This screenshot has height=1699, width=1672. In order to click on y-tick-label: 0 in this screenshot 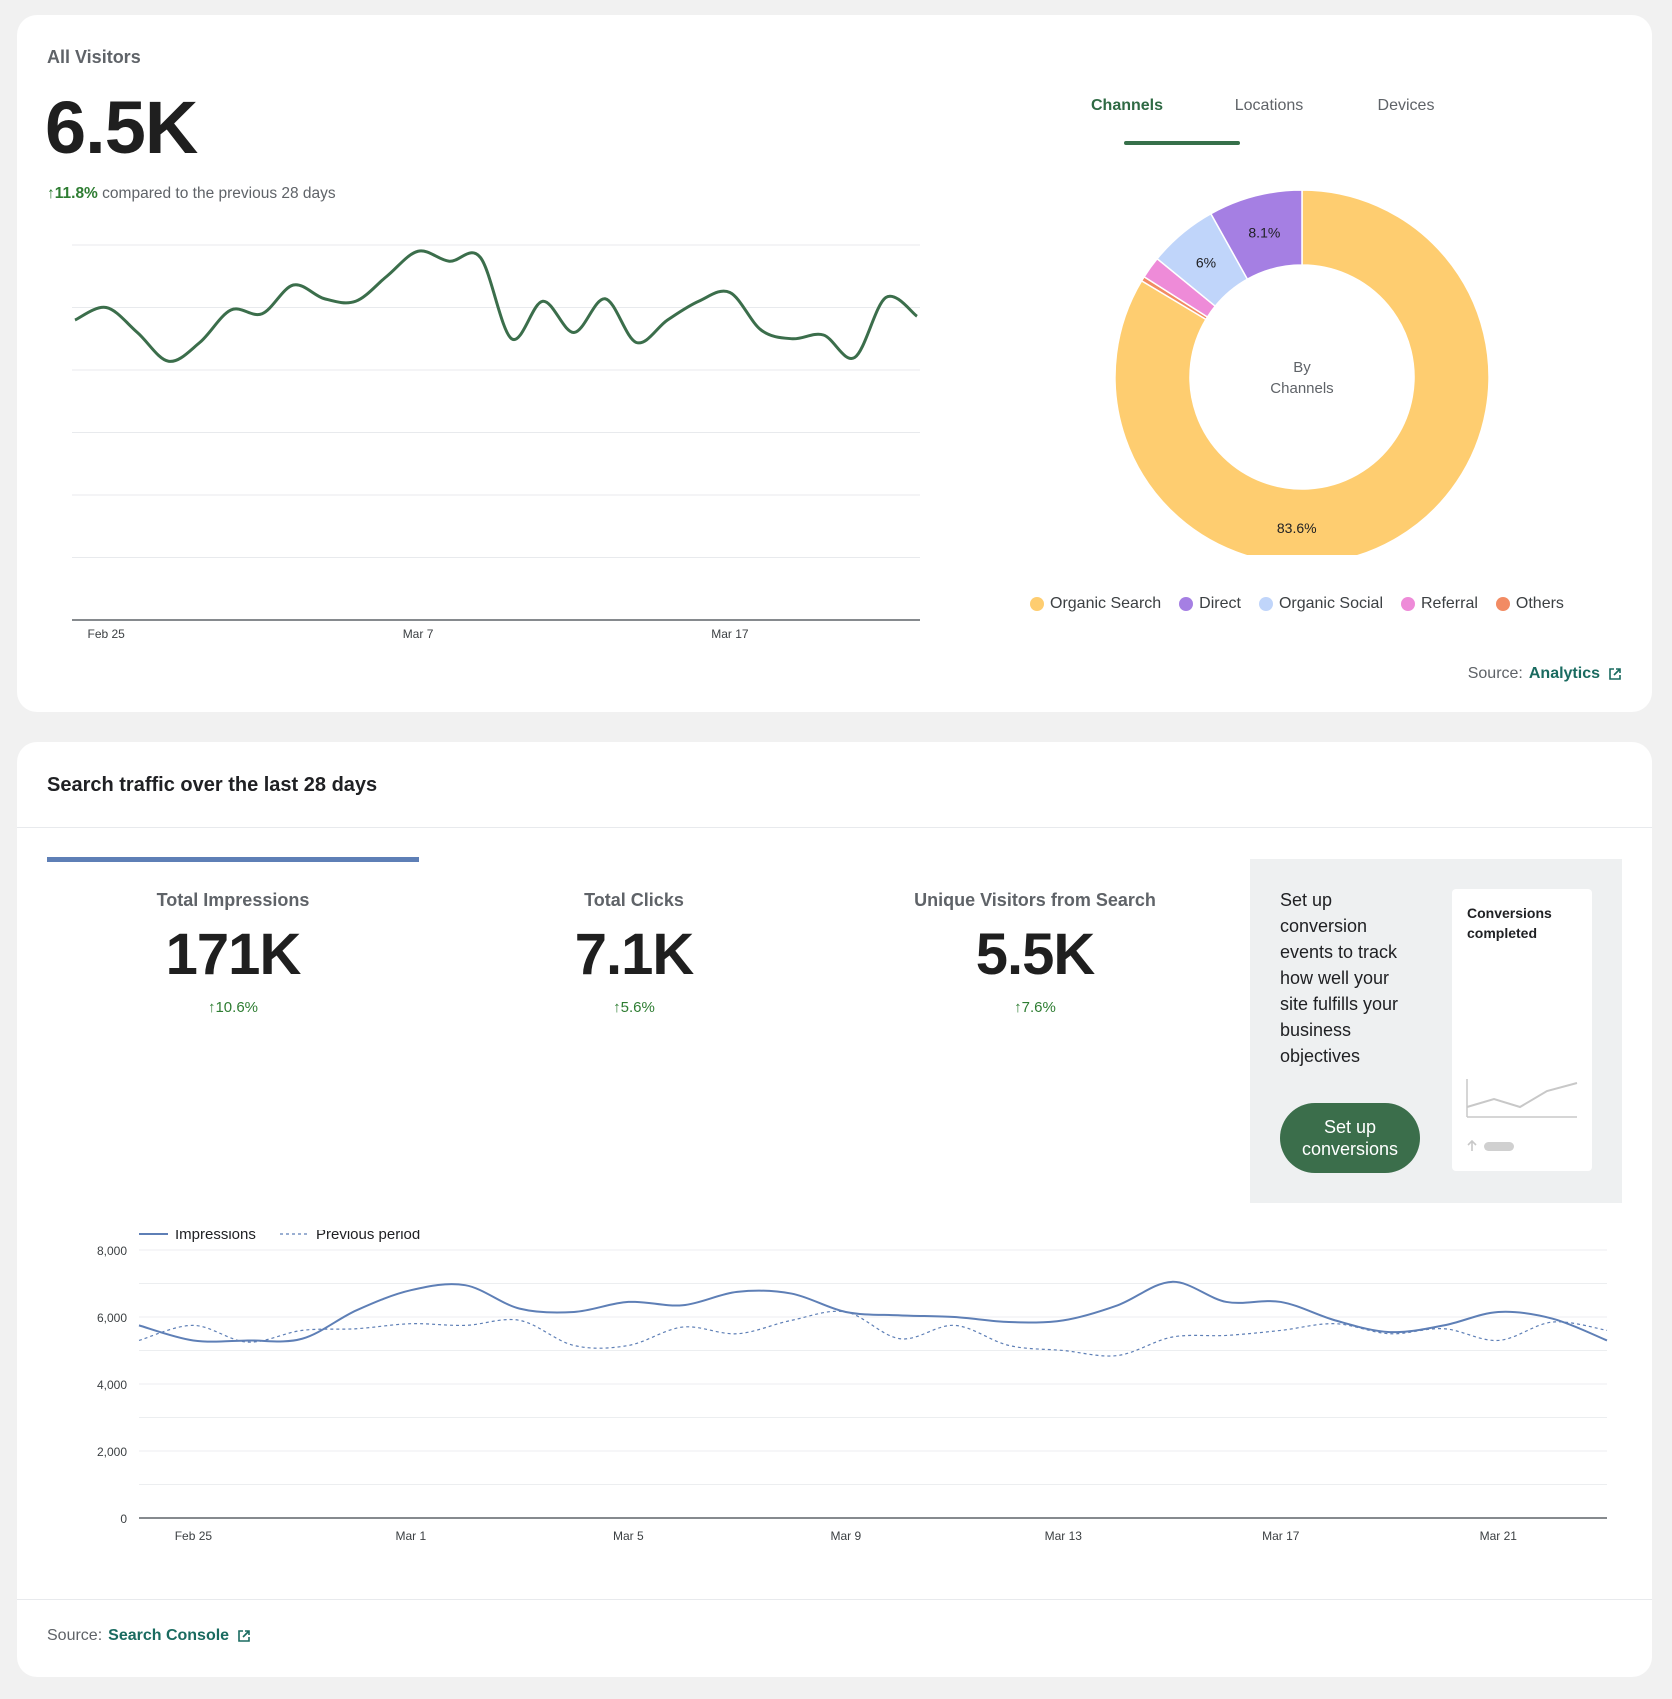, I will do `click(123, 1519)`.